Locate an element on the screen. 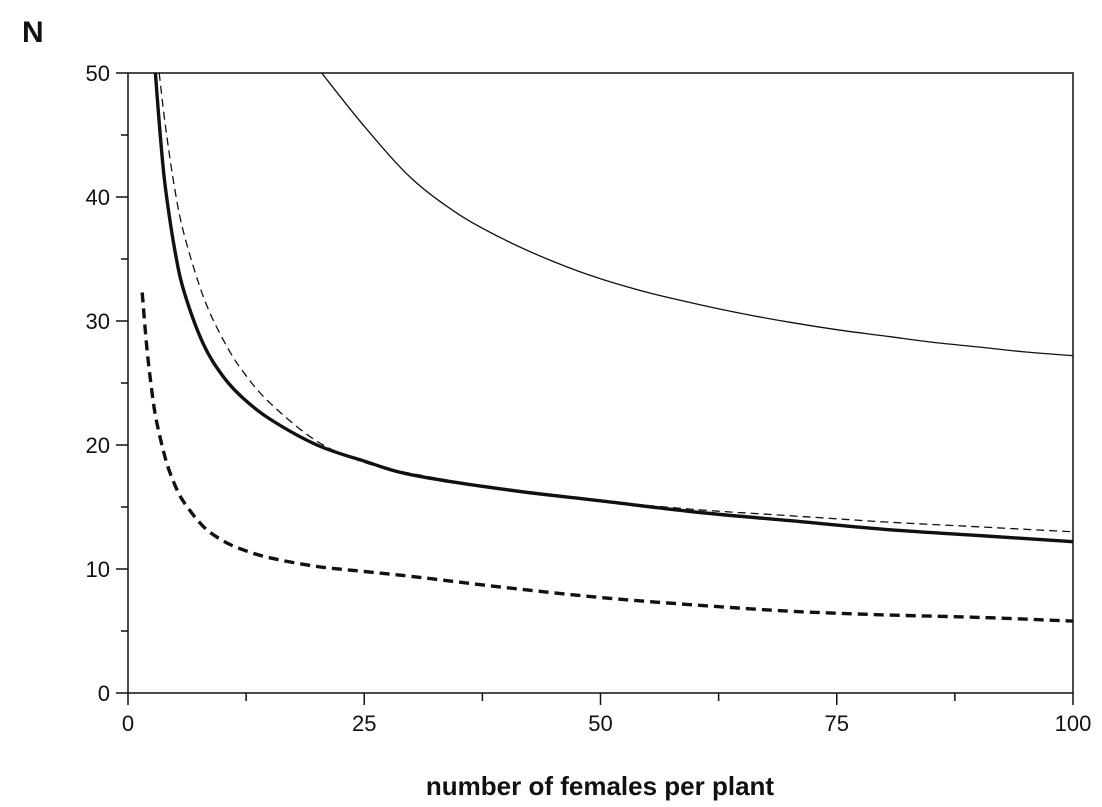  x-tick-label: 50 is located at coordinates (600, 723).